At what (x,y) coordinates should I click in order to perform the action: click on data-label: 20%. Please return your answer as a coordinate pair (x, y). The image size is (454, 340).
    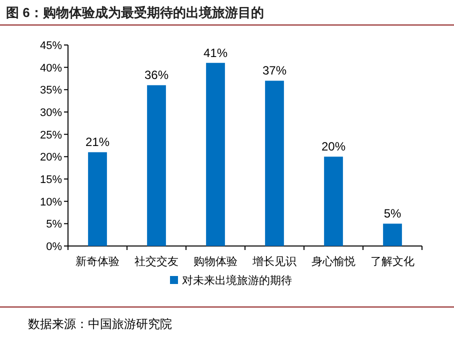
    Looking at the image, I should click on (333, 147).